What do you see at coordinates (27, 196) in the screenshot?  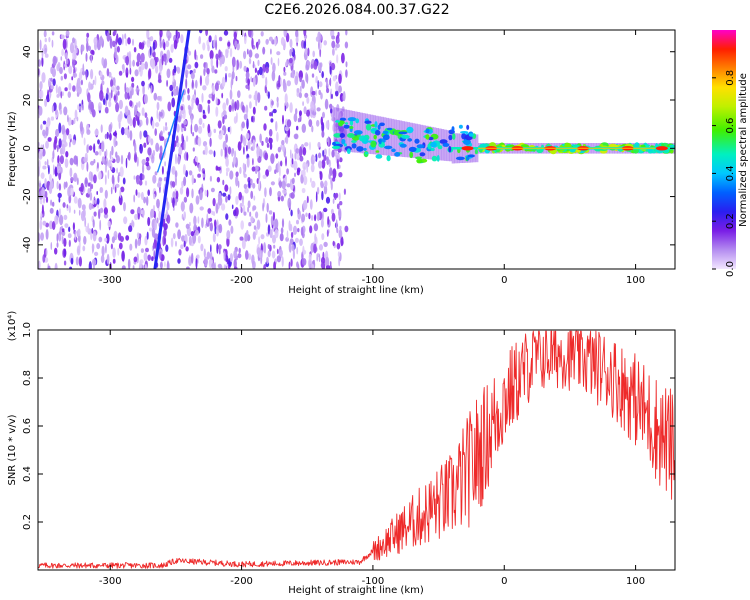 I see `y-tick-label: -20` at bounding box center [27, 196].